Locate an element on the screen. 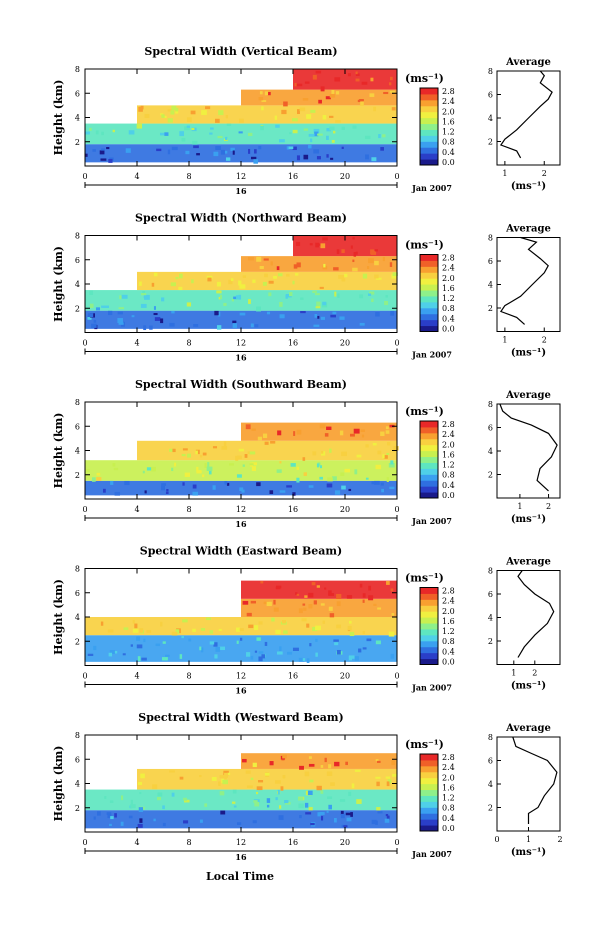  y-tick-label: 4 is located at coordinates (77, 284).